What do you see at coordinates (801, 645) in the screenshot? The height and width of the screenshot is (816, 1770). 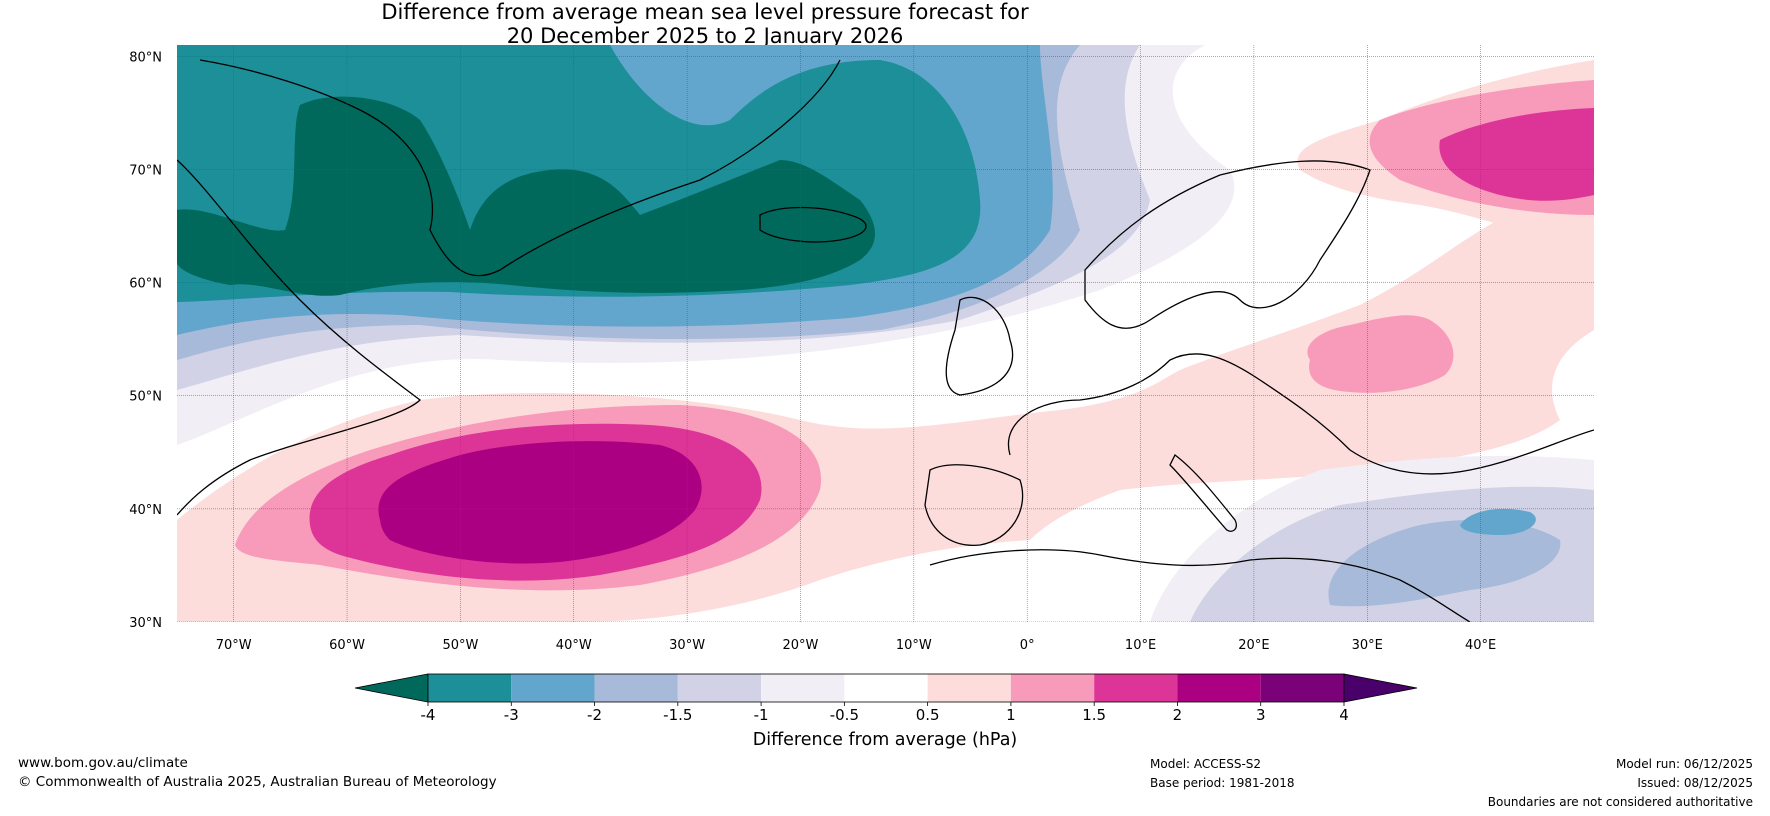 I see `longitude-label: 20°W` at bounding box center [801, 645].